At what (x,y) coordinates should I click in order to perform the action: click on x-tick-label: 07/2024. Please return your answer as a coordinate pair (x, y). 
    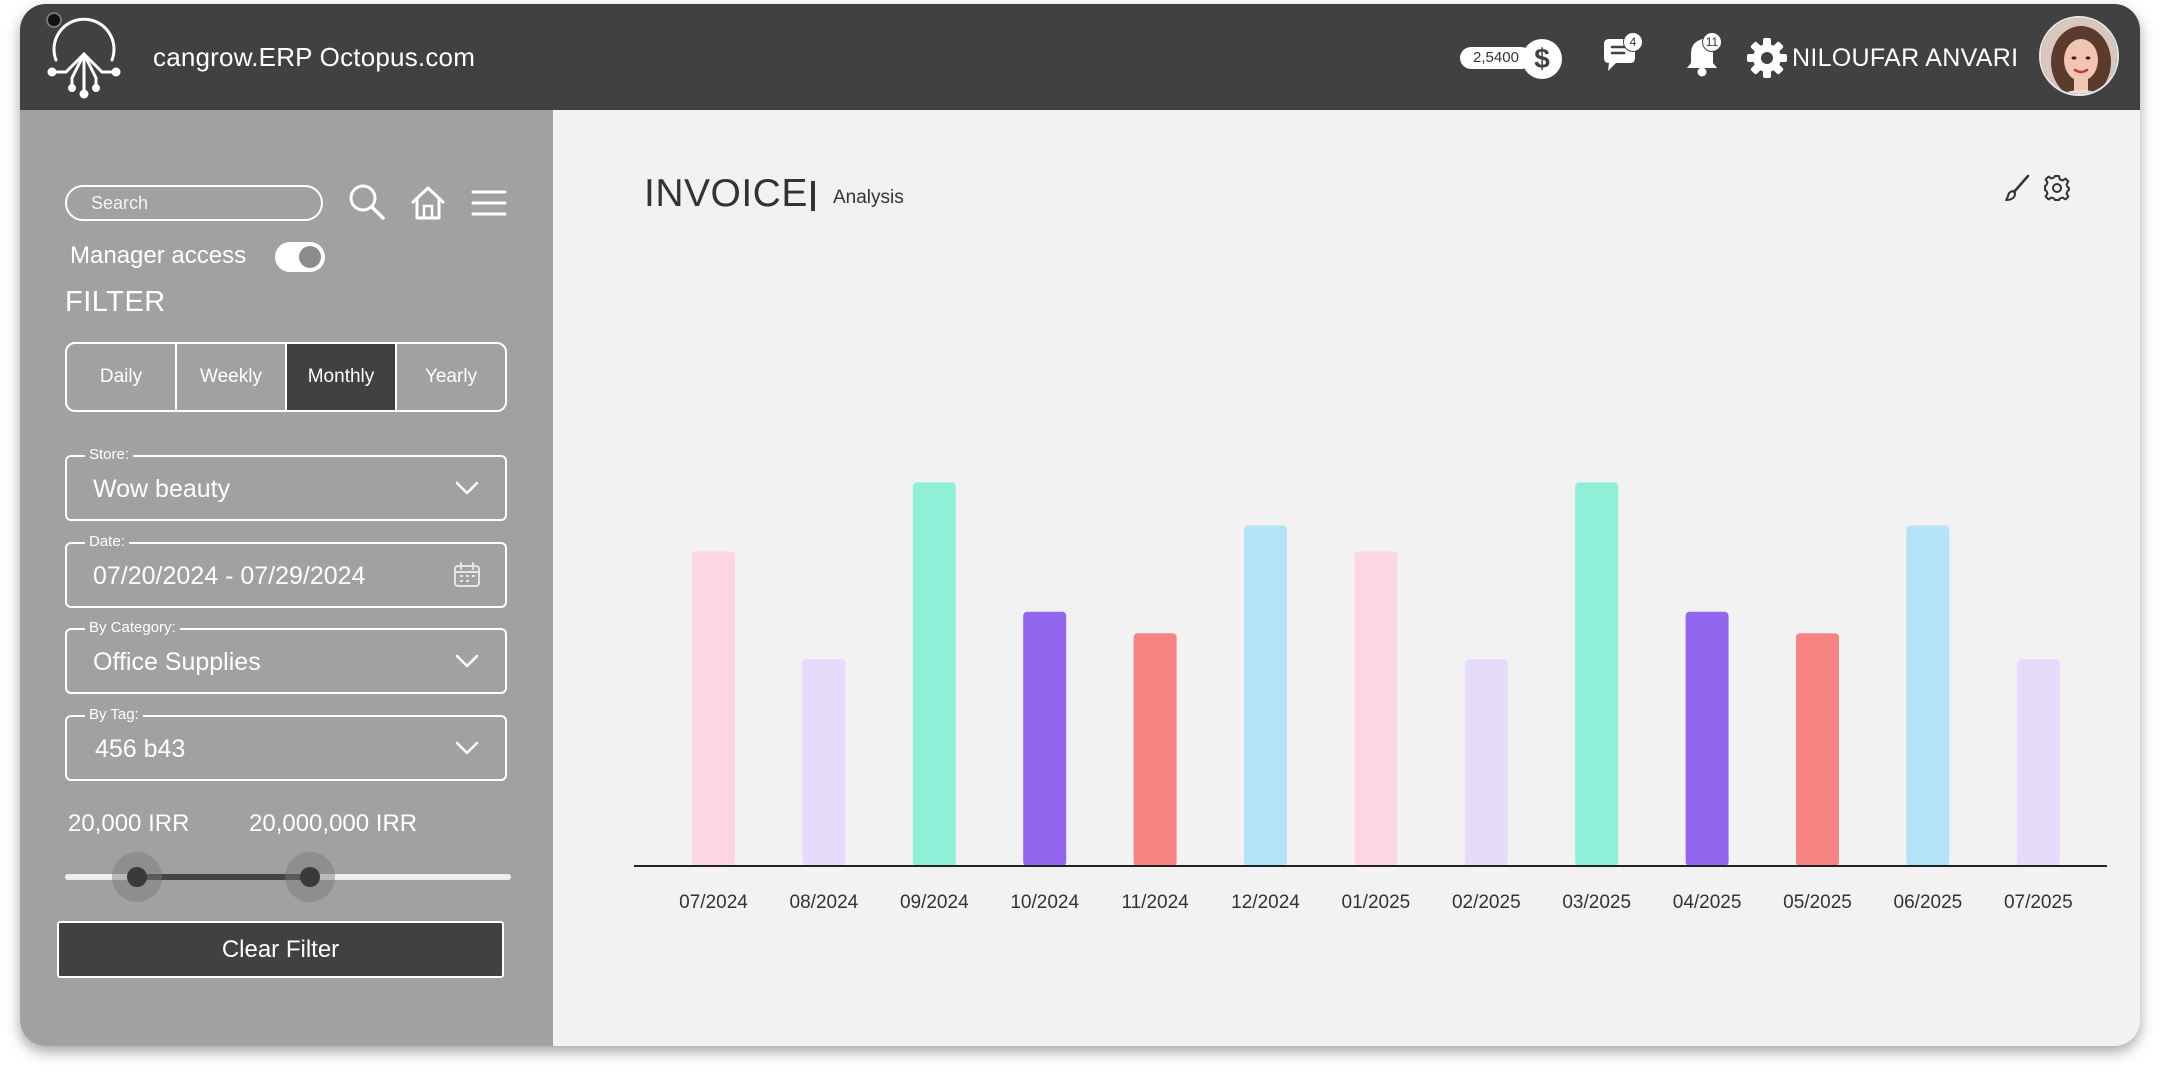
    Looking at the image, I should click on (713, 902).